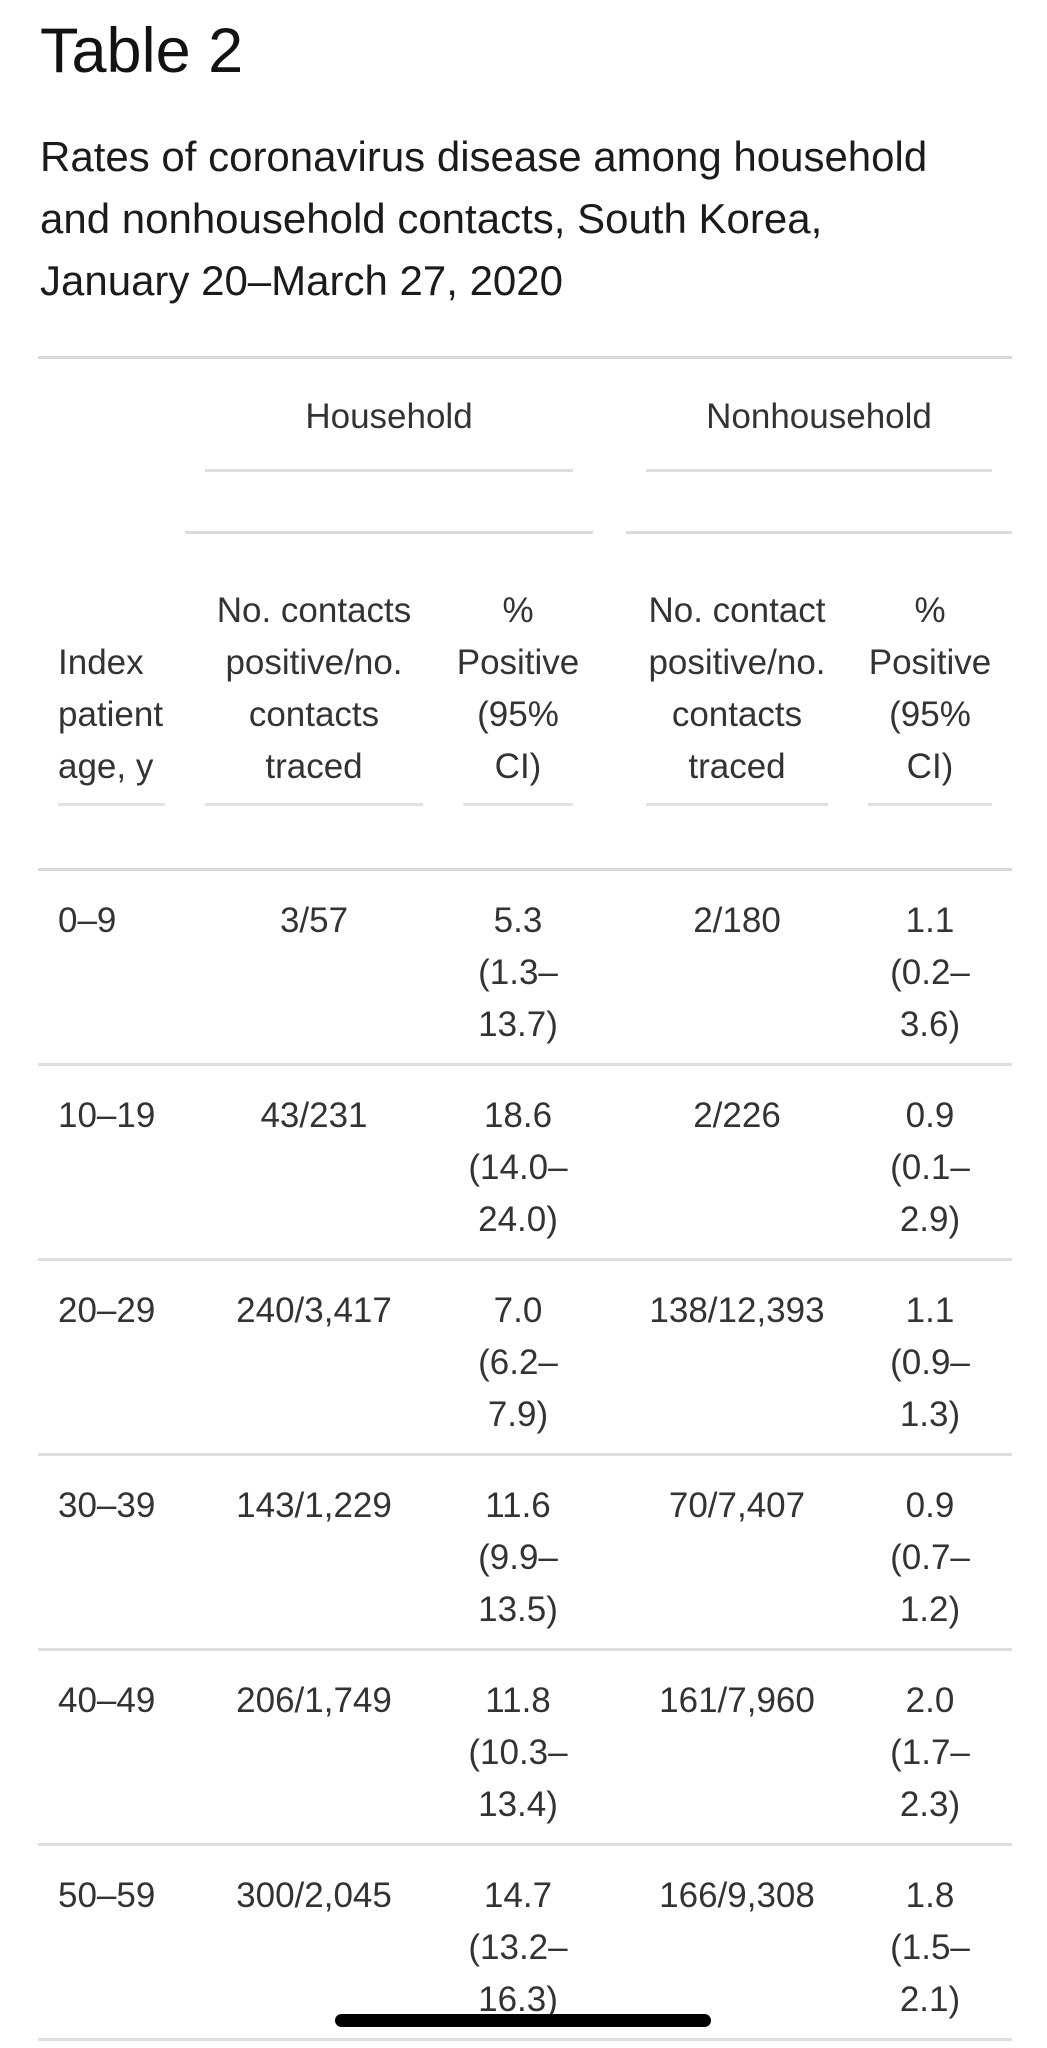  Describe the element at coordinates (930, 1167) in the screenshot. I see `cell-line: (0.1–` at that location.